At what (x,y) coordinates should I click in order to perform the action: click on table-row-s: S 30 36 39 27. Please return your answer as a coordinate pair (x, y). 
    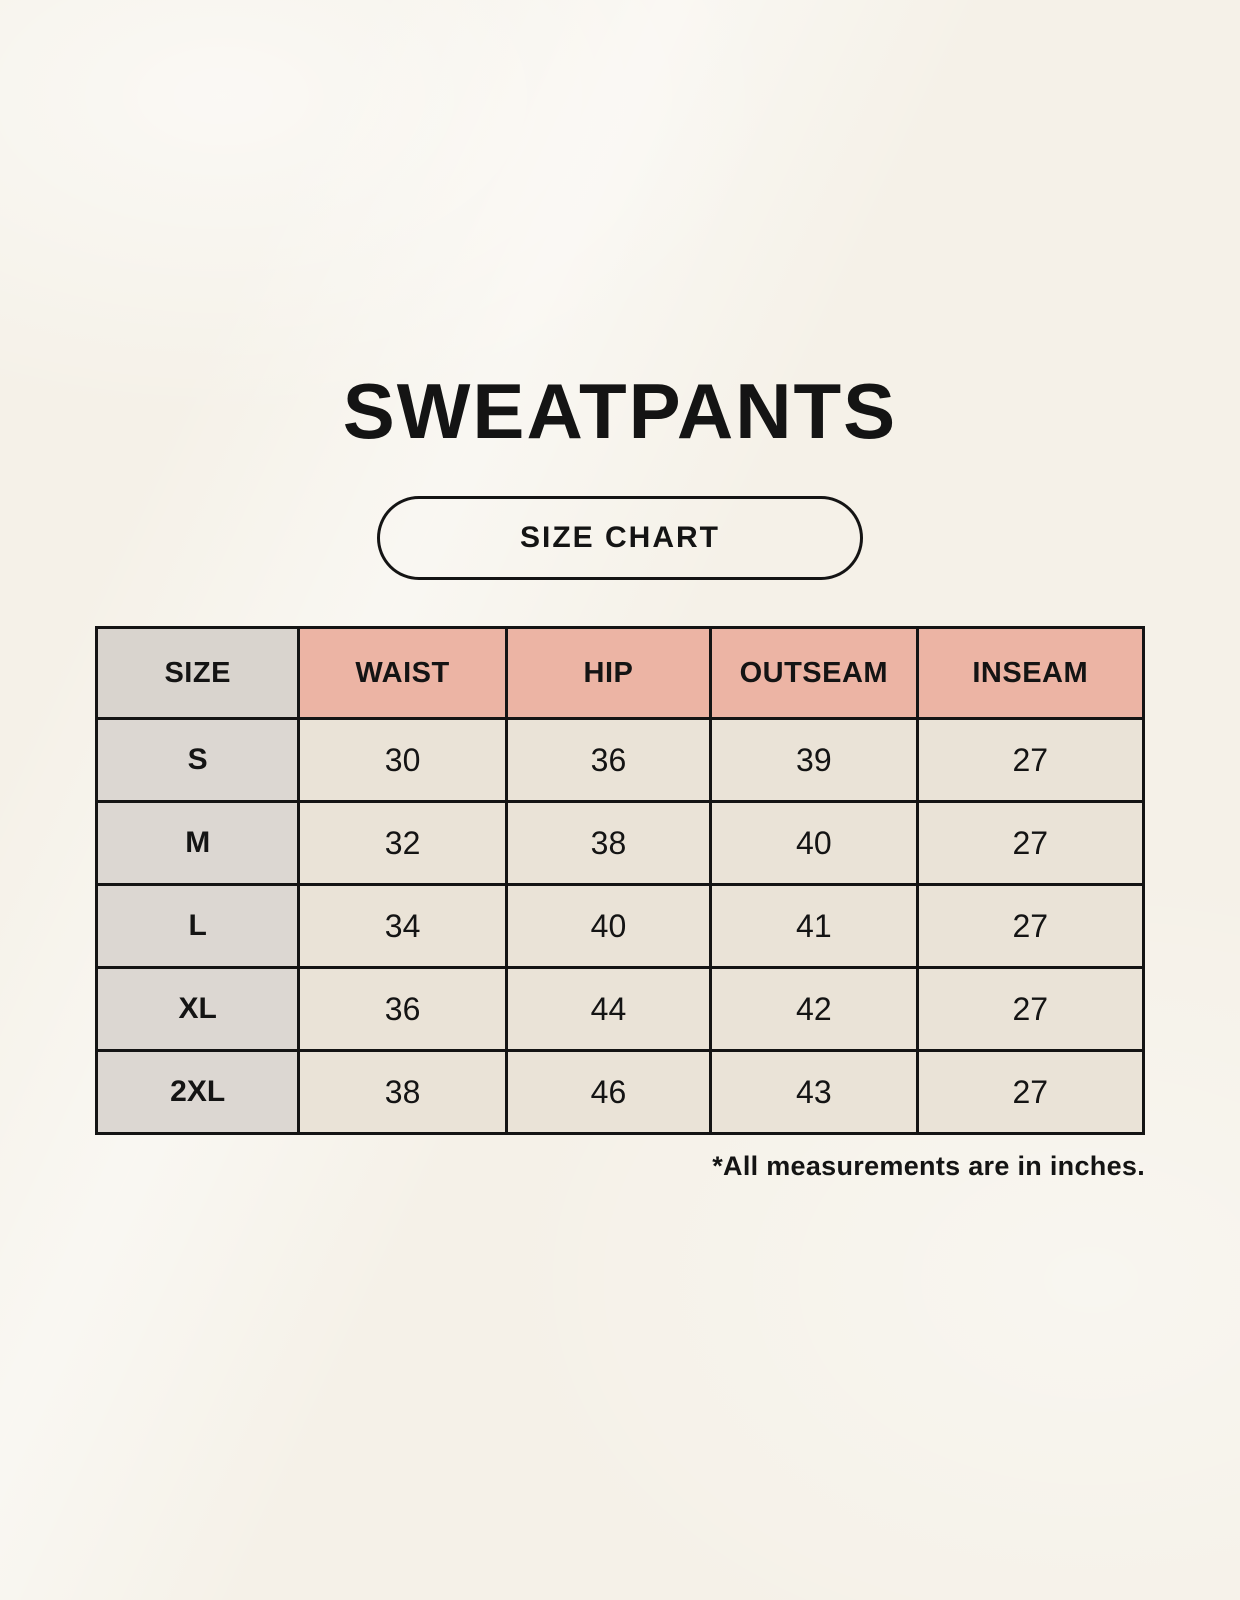
    Looking at the image, I should click on (620, 760).